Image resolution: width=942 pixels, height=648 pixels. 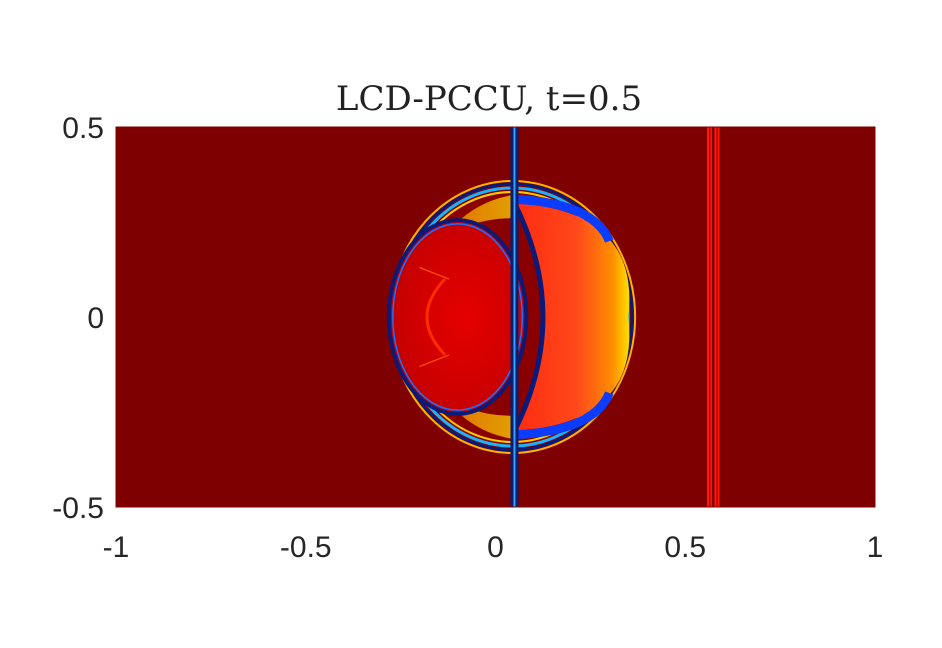 I want to click on y-tick-label: -0.5, so click(x=78, y=508).